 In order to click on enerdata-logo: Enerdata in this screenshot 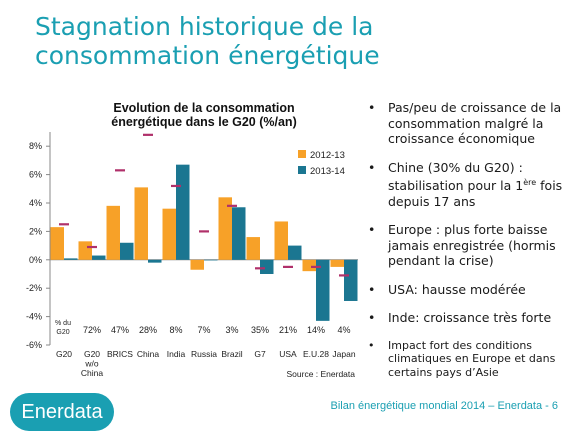, I will do `click(62, 412)`.